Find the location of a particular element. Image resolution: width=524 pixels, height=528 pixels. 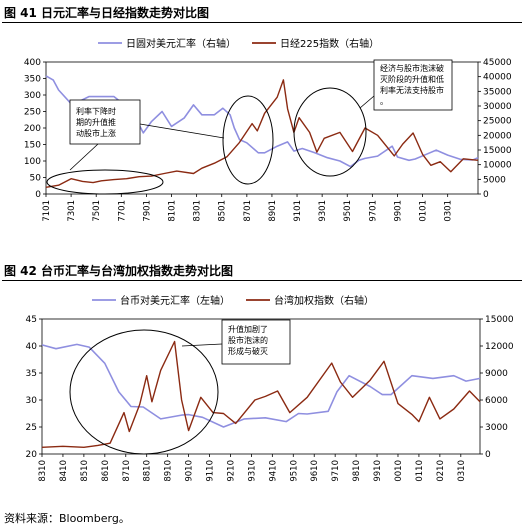

x-tick-label: 9101 is located at coordinates (298, 211).